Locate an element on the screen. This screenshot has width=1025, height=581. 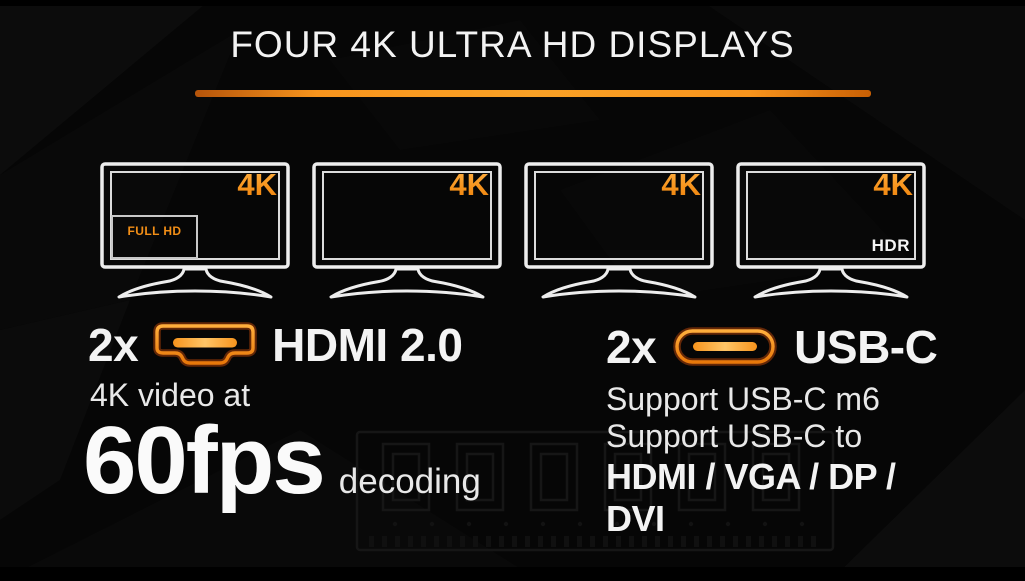
monitor-2-4k: 4K is located at coordinates (407, 234).